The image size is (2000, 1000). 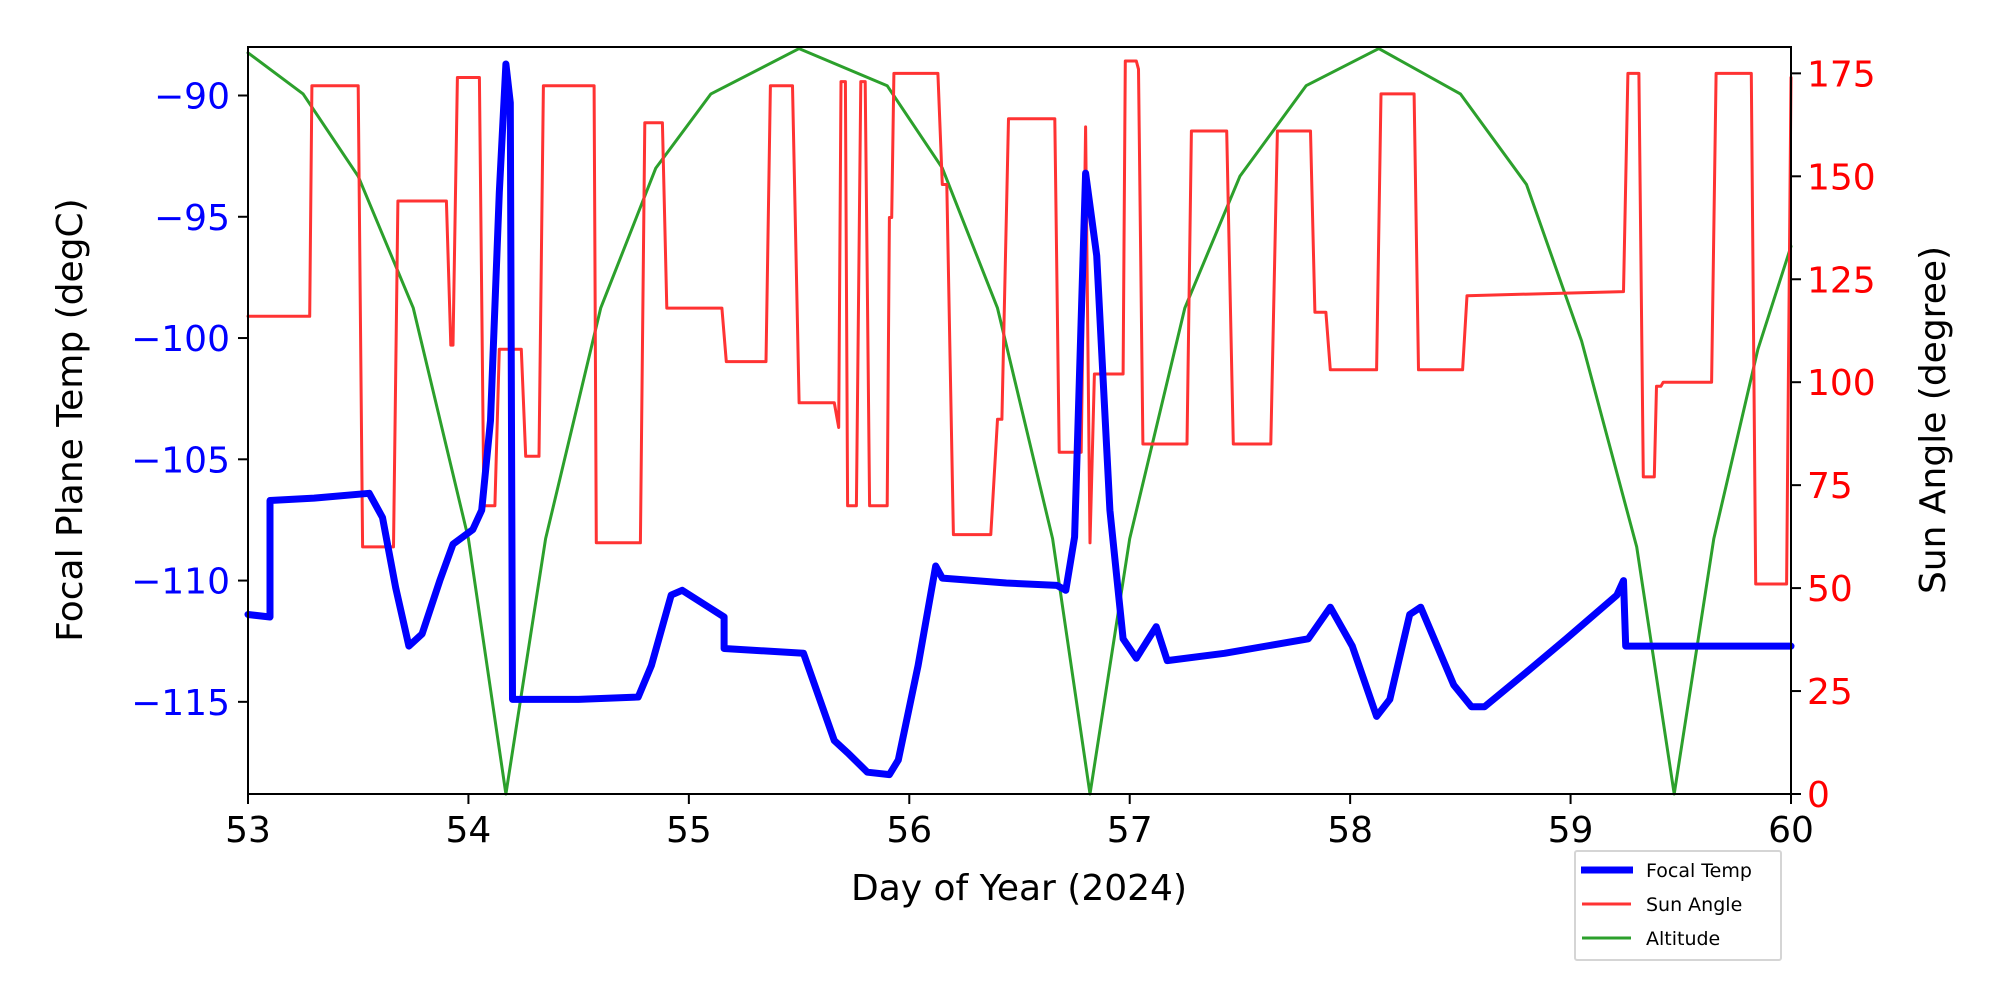 What do you see at coordinates (1933, 420) in the screenshot?
I see `y-axis-label-right: Sun Angle (degree)` at bounding box center [1933, 420].